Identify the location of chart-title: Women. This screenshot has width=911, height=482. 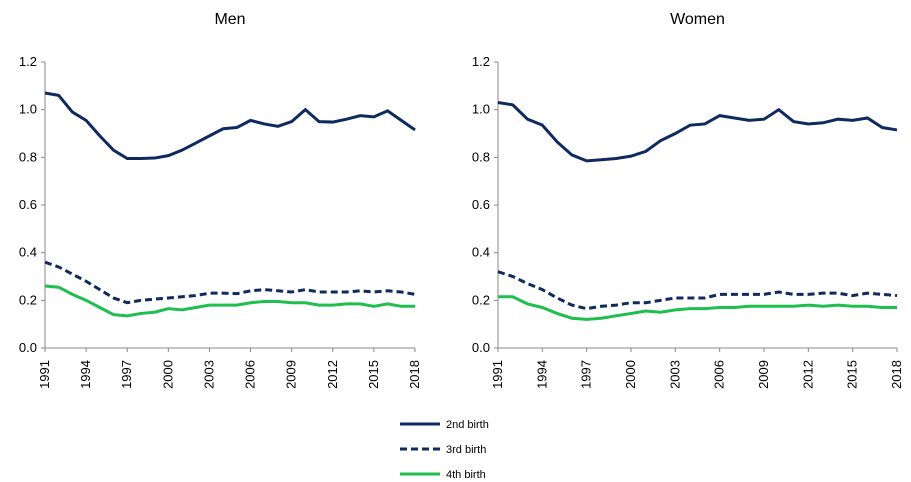
(697, 19).